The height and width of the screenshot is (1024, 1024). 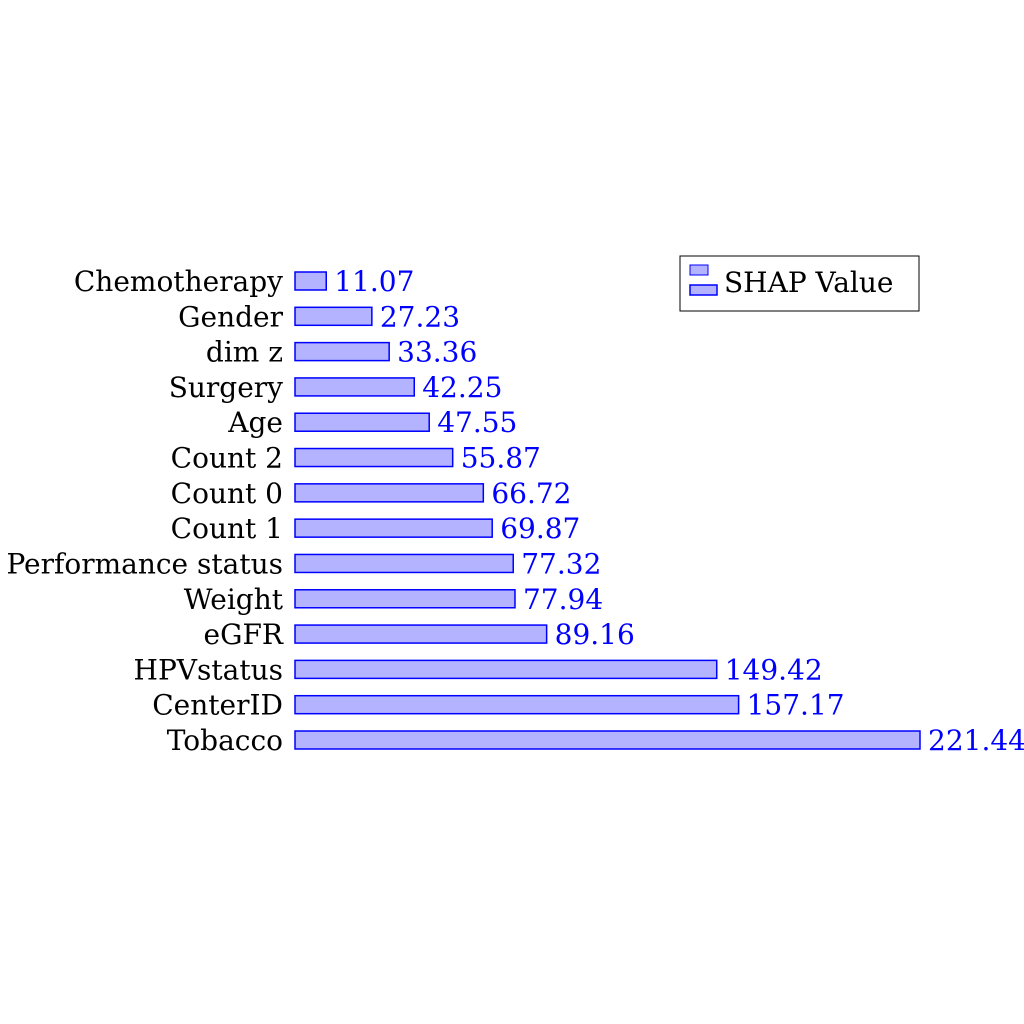 I want to click on value-label: 89.16, so click(x=595, y=634).